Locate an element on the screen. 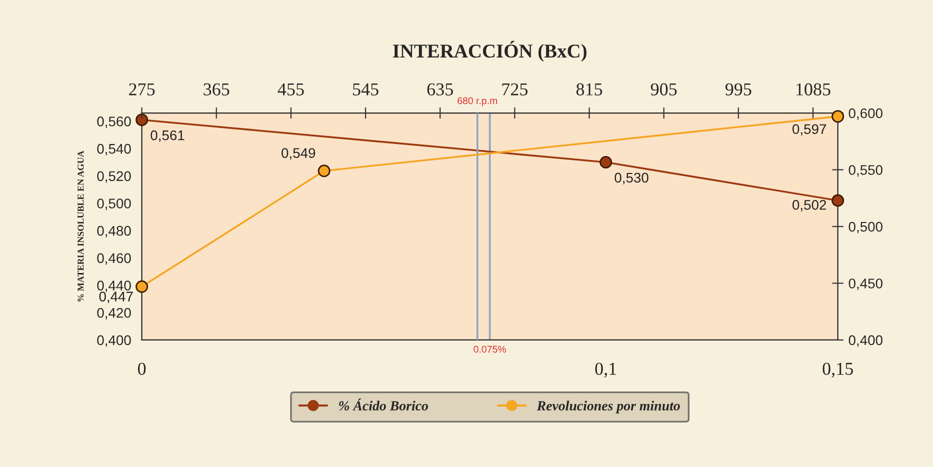 The image size is (933, 467). x-tick-label: 725 is located at coordinates (515, 89).